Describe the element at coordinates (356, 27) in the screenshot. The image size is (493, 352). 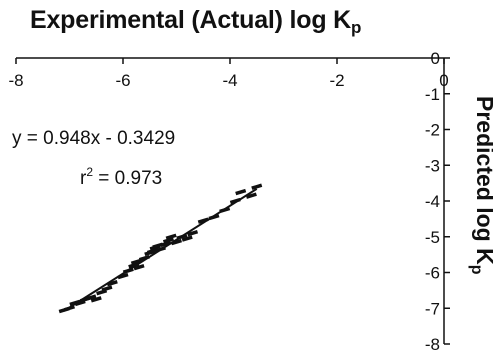
I see `chart-title-subscript: p` at that location.